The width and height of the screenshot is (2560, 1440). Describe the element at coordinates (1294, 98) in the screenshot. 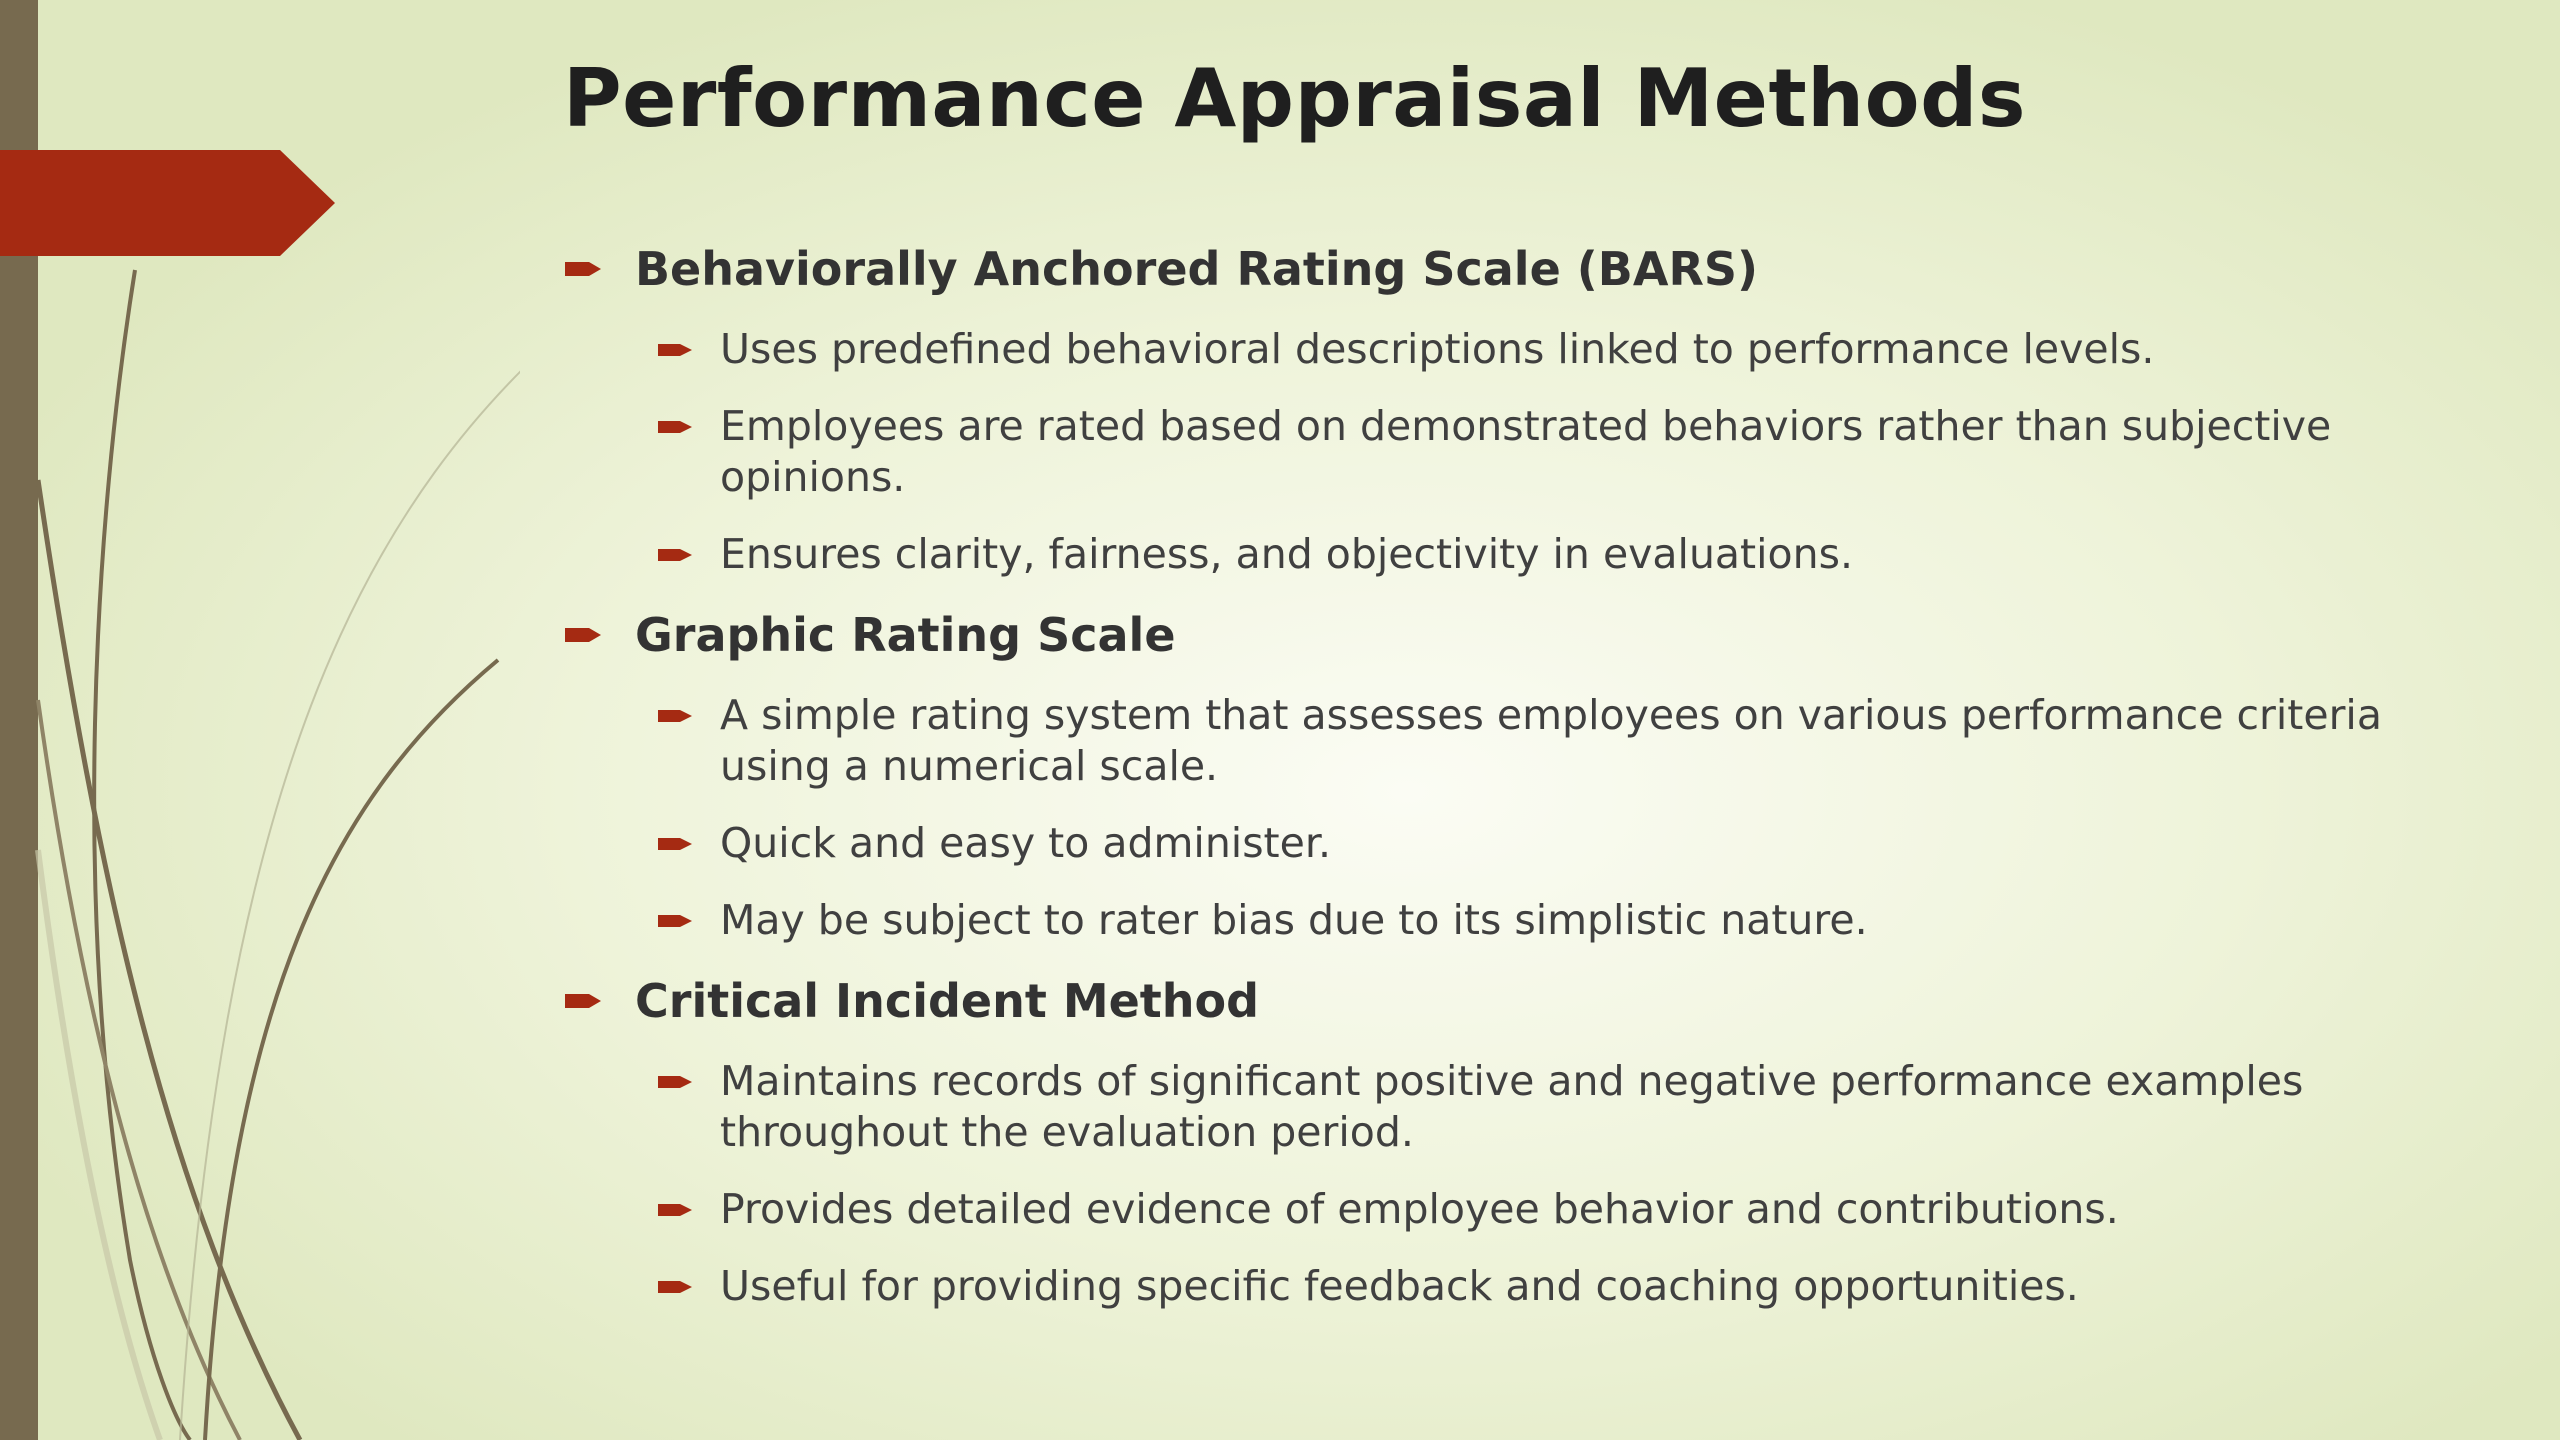

I see `slide-title: Performance Appraisal Methods` at that location.